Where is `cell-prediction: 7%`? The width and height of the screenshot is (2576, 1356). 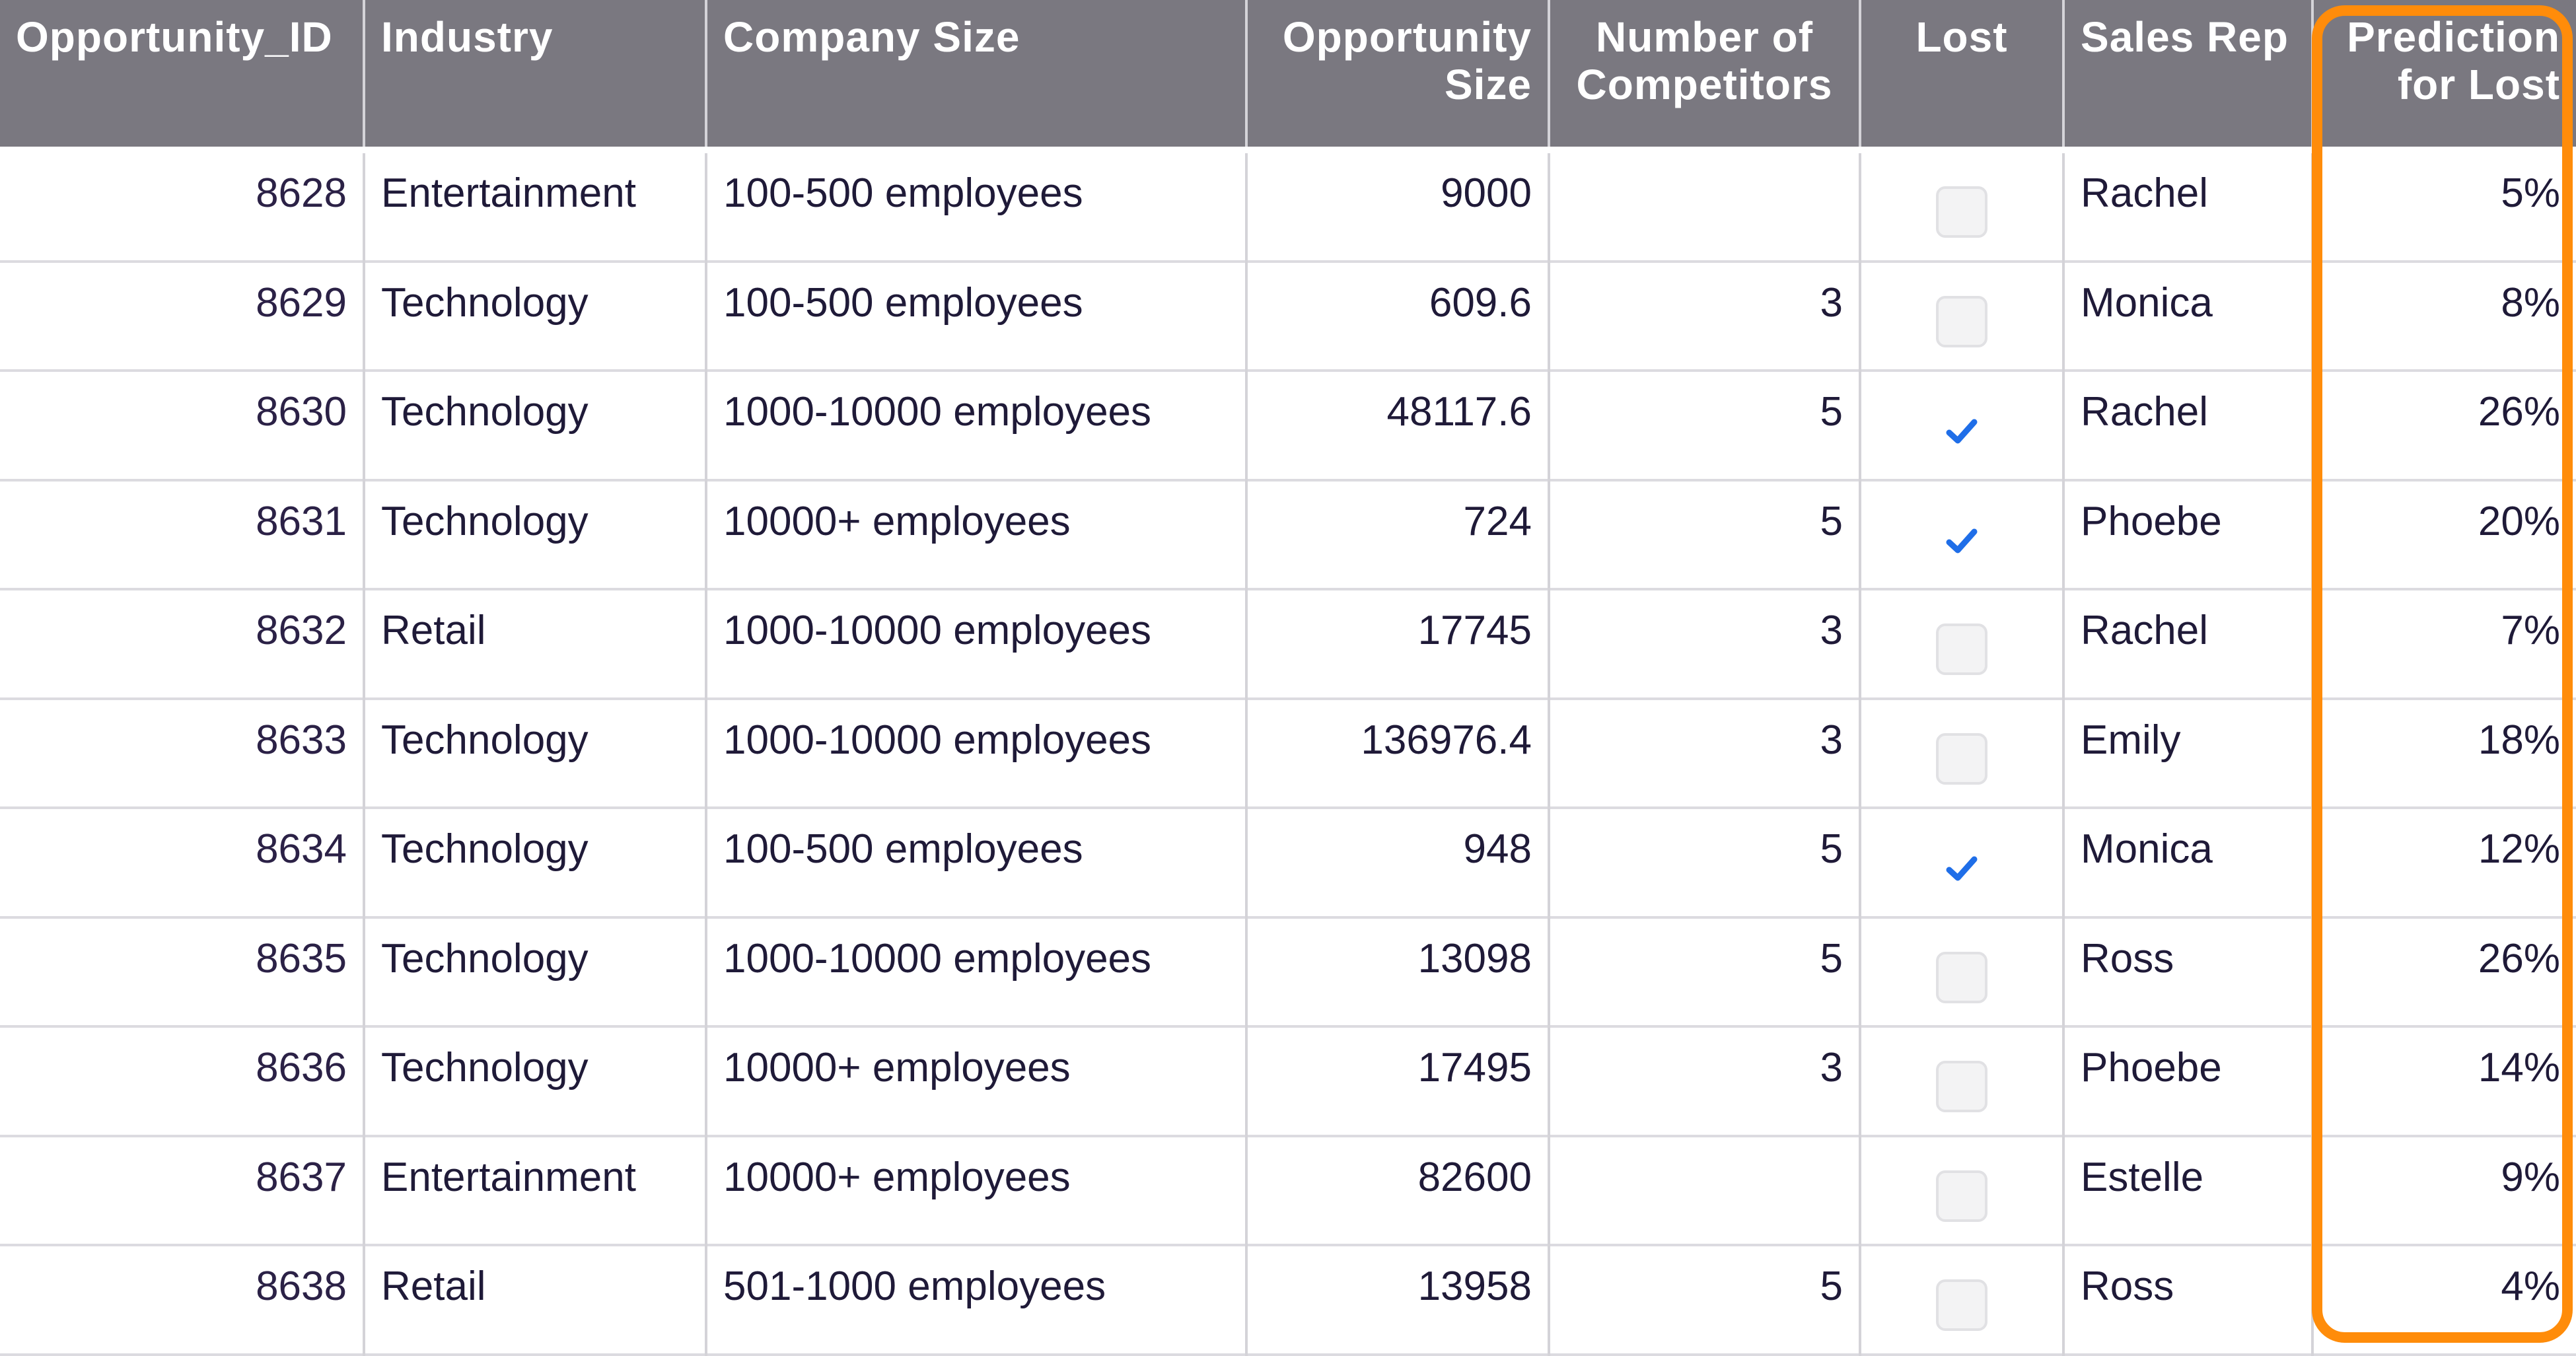 cell-prediction: 7% is located at coordinates (2445, 645).